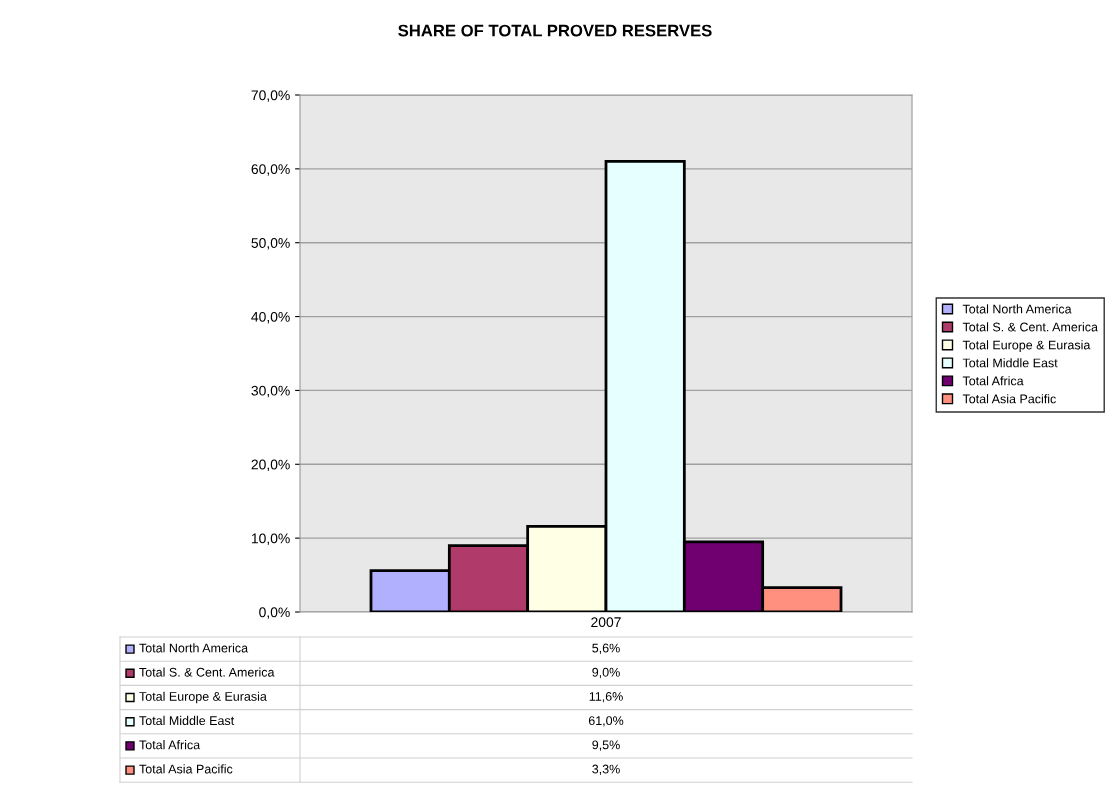 Image resolution: width=1110 pixels, height=792 pixels. I want to click on legend-label: Total S. & Cent. America, so click(207, 672).